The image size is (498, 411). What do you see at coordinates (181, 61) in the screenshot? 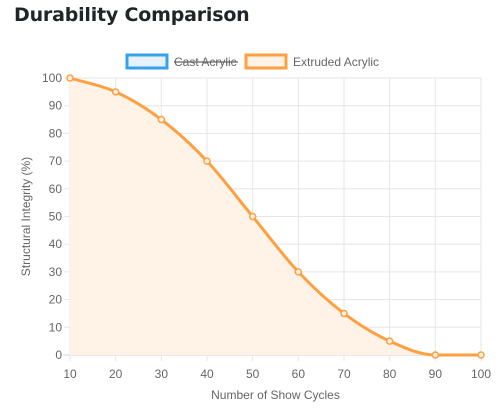
I see `legend-item-cast-acrylic: Cast Acrylic` at bounding box center [181, 61].